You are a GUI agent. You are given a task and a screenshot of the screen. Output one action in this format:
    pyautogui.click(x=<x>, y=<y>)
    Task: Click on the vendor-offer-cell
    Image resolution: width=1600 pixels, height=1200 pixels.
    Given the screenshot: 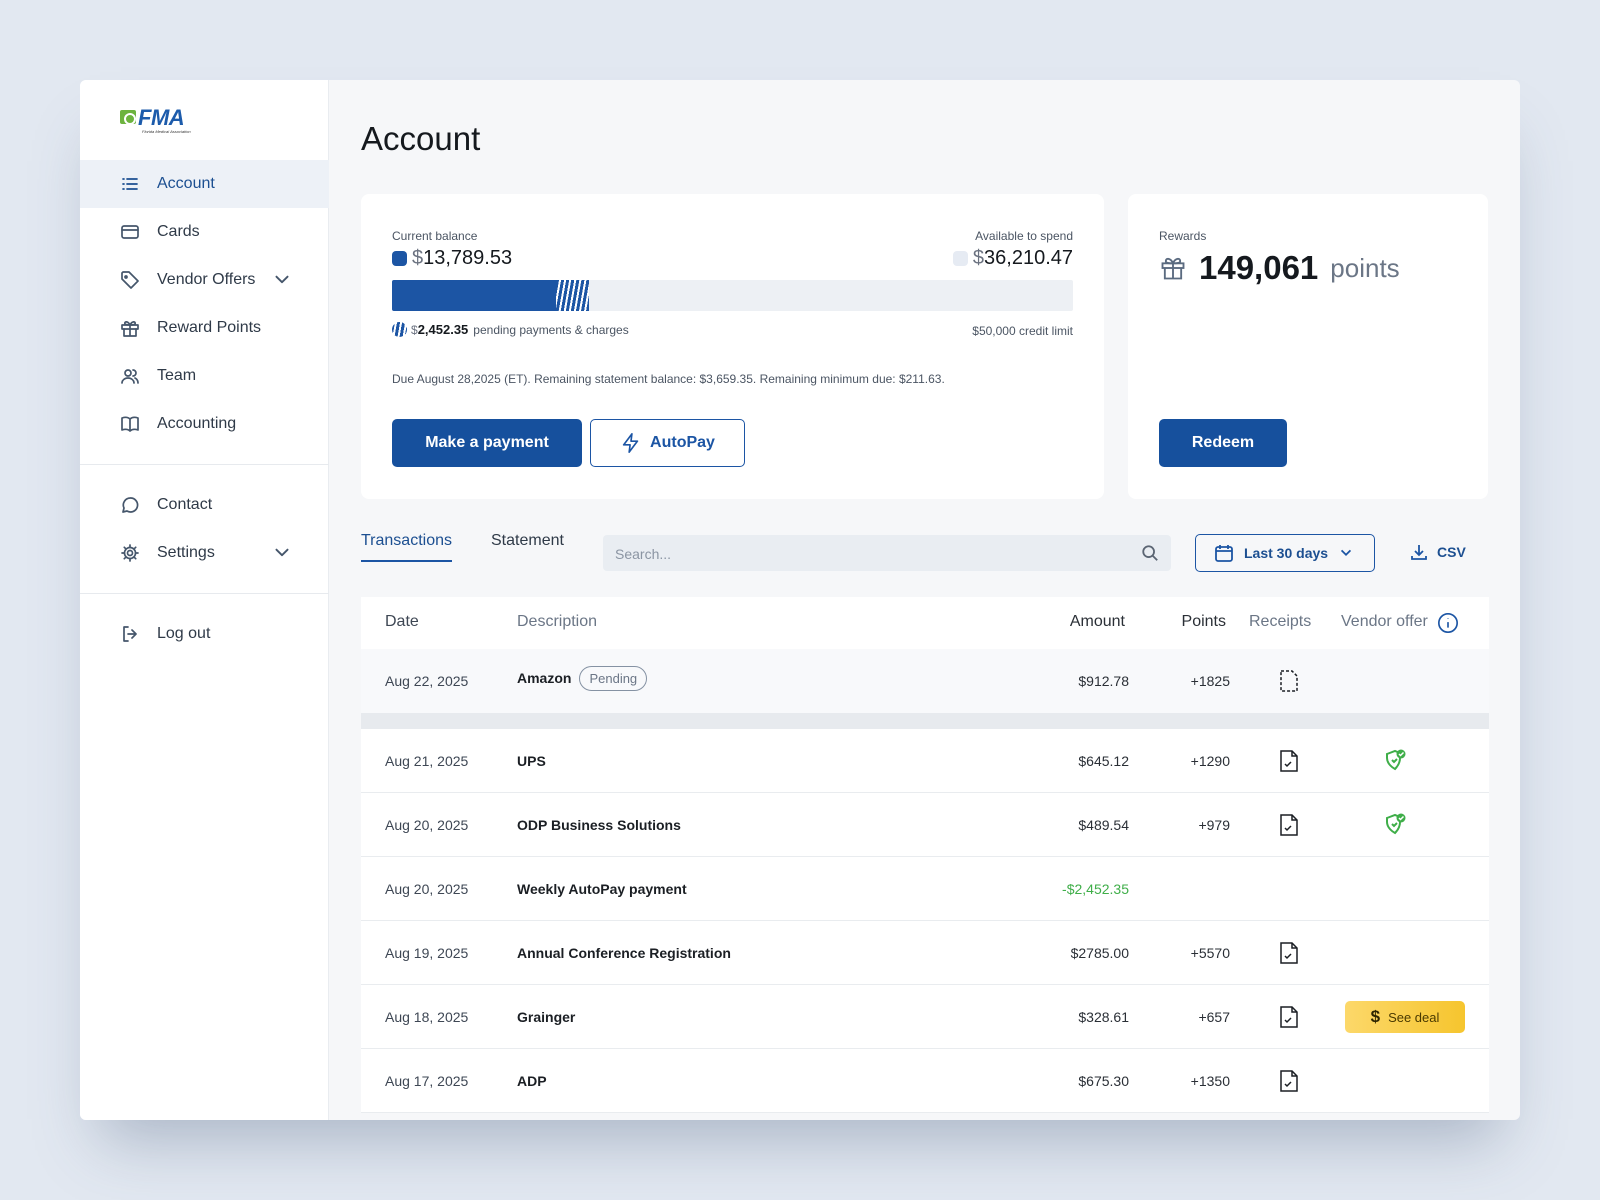 What is the action you would take?
    pyautogui.click(x=1395, y=826)
    